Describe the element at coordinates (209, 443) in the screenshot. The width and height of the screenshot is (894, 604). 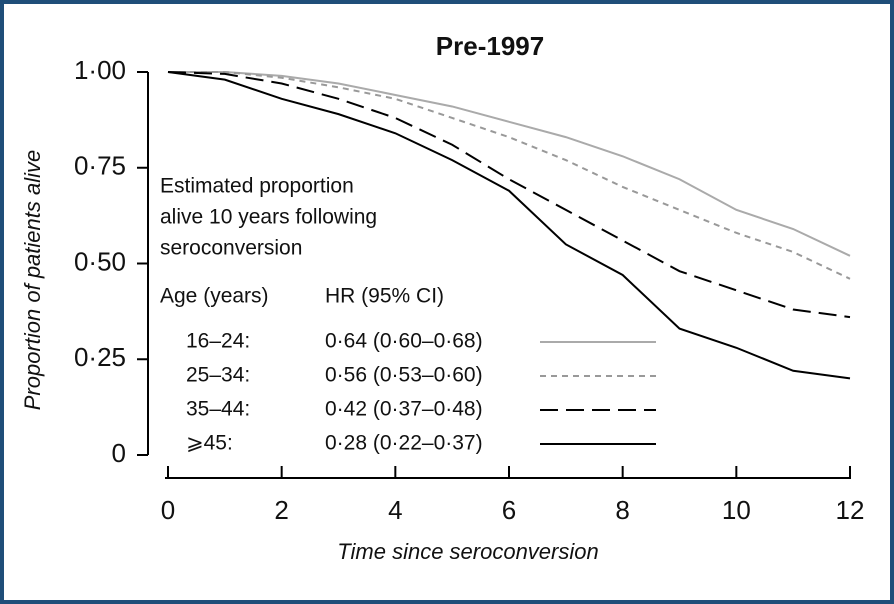
I see `legend-label: ⩾45:` at that location.